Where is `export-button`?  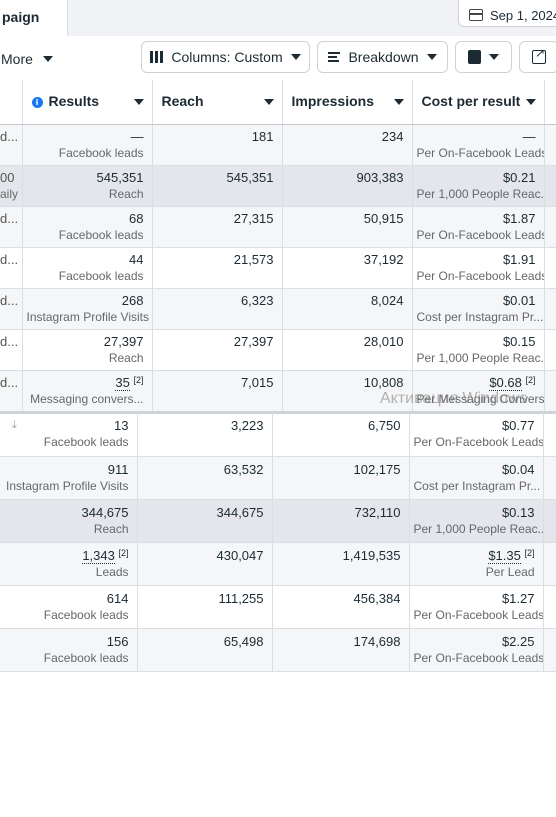
export-button is located at coordinates (537, 57).